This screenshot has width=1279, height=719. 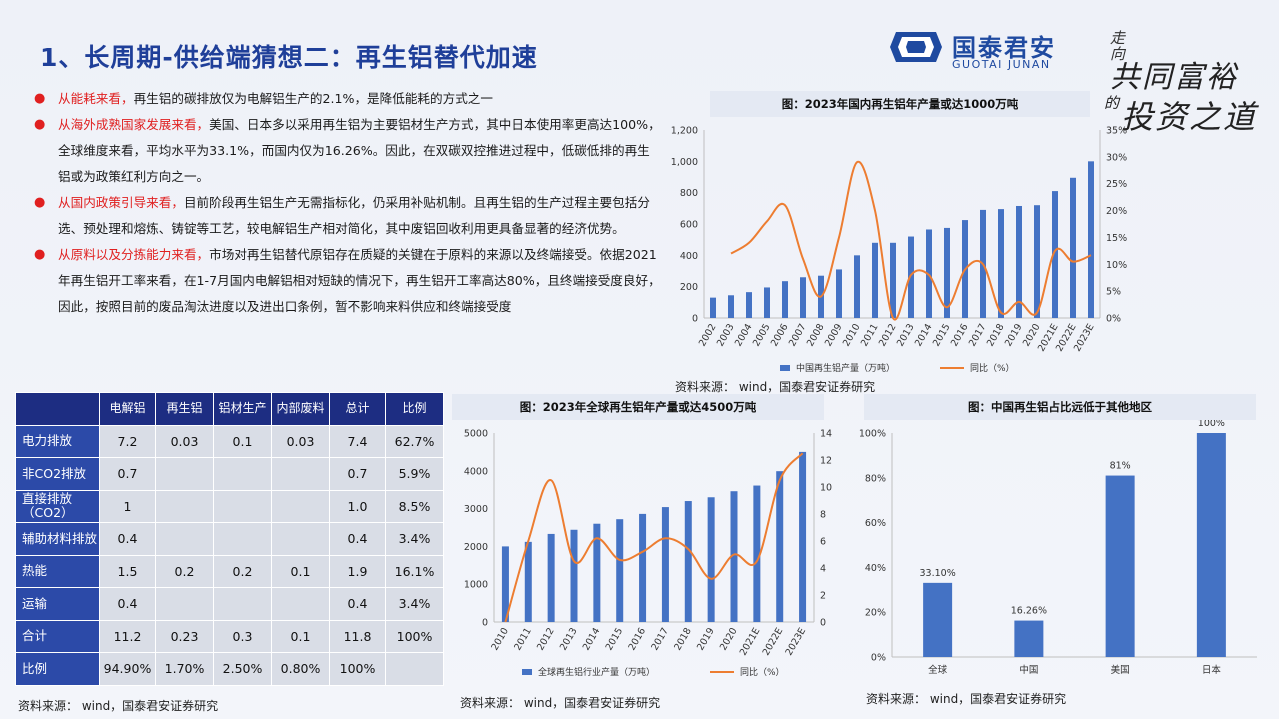 I want to click on table-header-row: 电解铝 再生铝 铝材生产 内部废料 总计 比例, so click(x=229, y=409).